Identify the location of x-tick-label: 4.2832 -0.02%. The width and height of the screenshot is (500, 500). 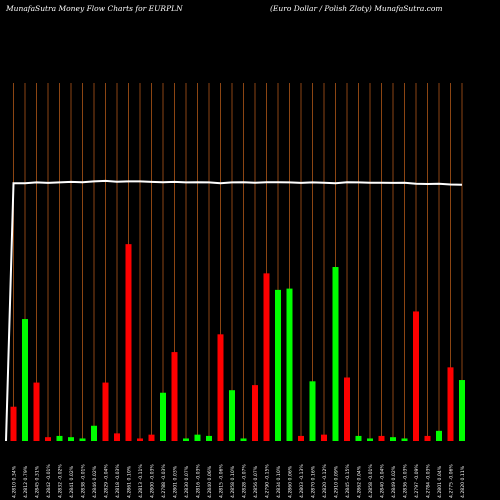
(61, 481).